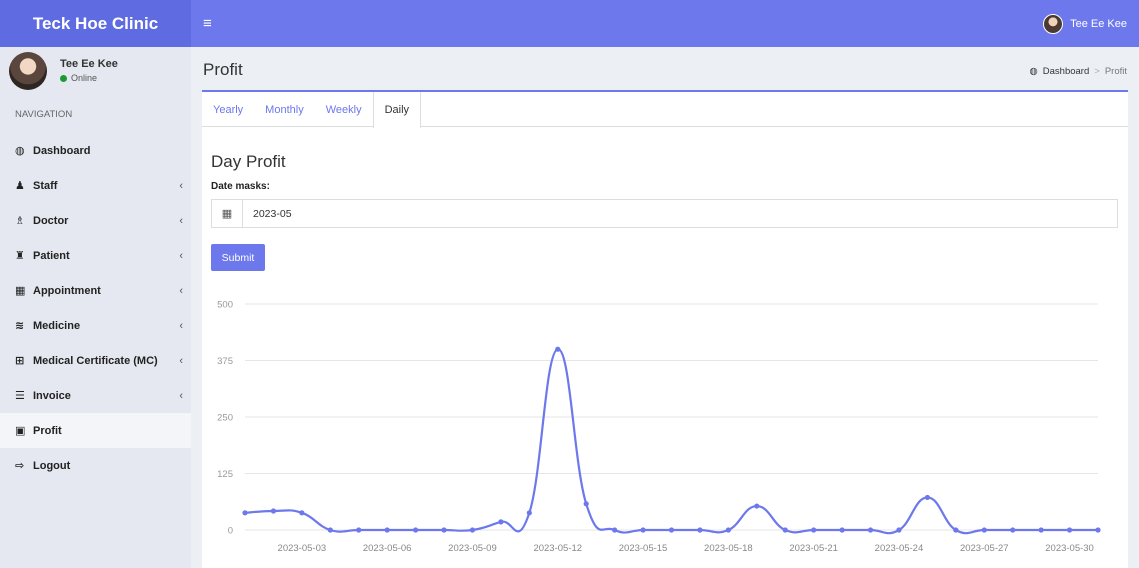 The image size is (1139, 568). I want to click on tab-weekly: Weekly, so click(343, 109).